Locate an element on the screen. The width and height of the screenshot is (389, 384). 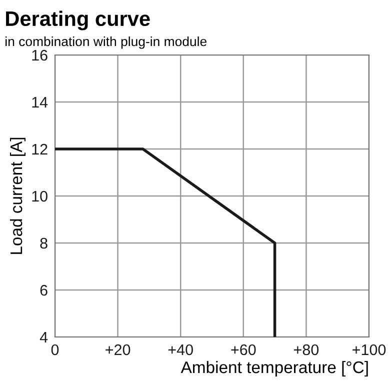
x-axis-title: Ambient temperature [°C] is located at coordinates (274, 368).